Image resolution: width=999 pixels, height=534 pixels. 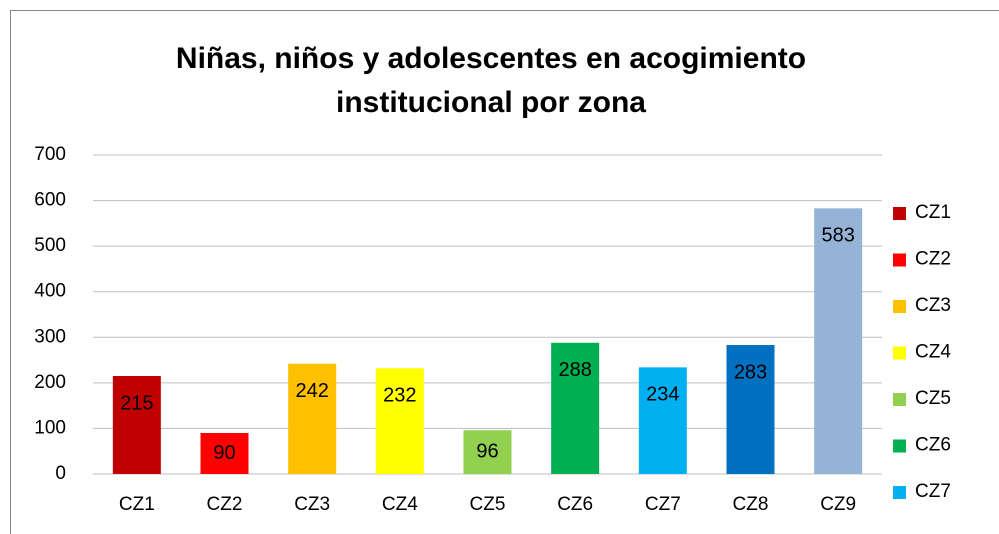 What do you see at coordinates (311, 391) in the screenshot?
I see `data-label: 242` at bounding box center [311, 391].